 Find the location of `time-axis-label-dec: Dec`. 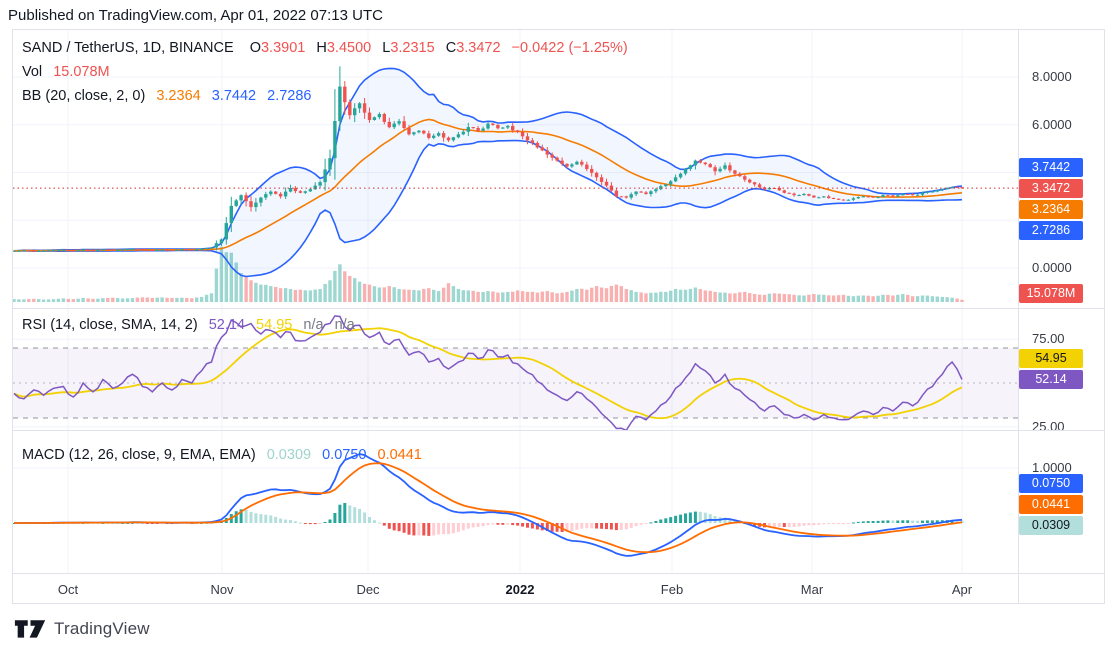

time-axis-label-dec: Dec is located at coordinates (368, 589).